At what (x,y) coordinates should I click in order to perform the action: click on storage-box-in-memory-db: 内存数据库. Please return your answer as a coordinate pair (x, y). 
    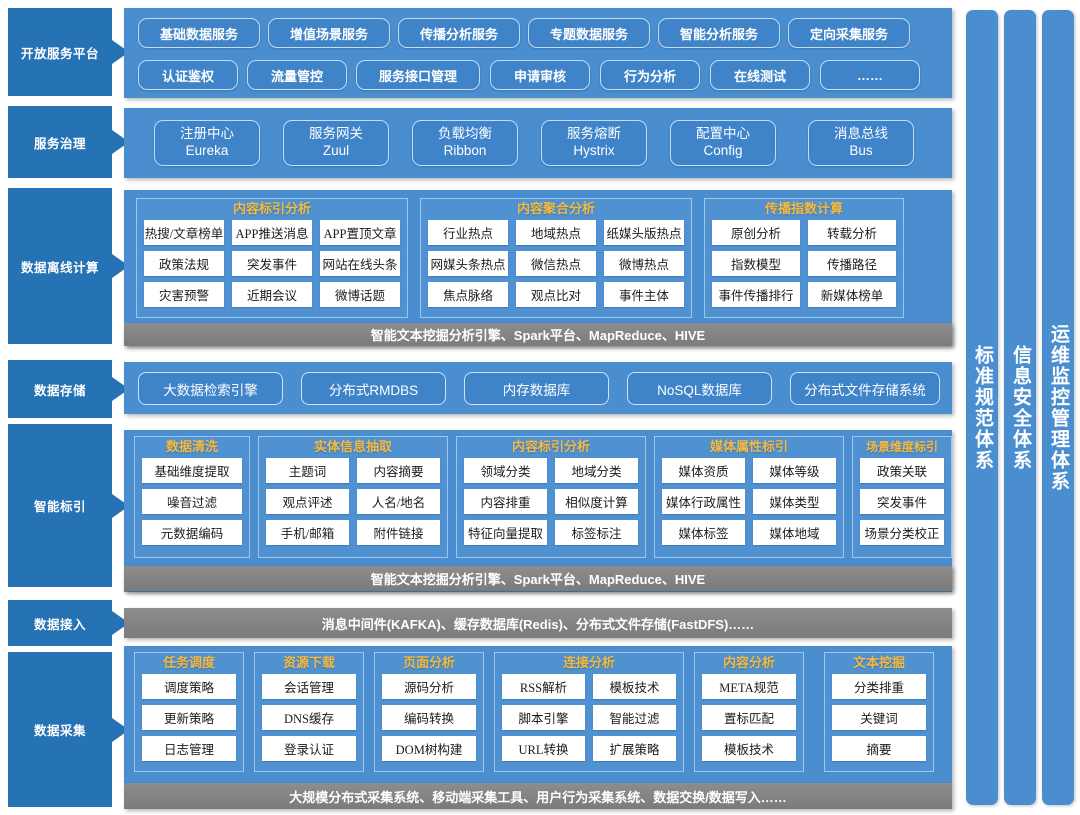
    Looking at the image, I should click on (536, 388).